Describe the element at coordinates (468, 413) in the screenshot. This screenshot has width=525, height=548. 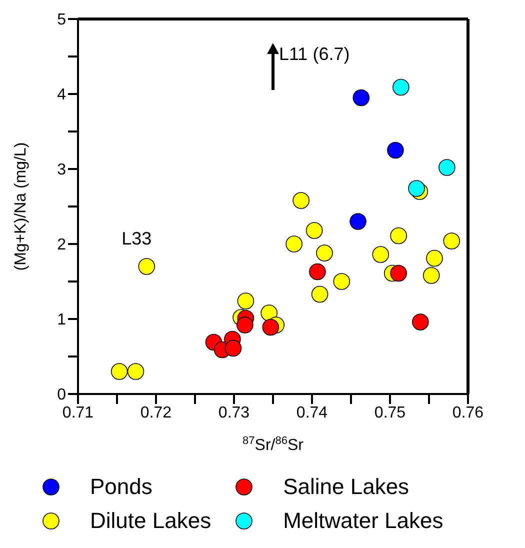
I see `x-tick-label: 0.76` at that location.